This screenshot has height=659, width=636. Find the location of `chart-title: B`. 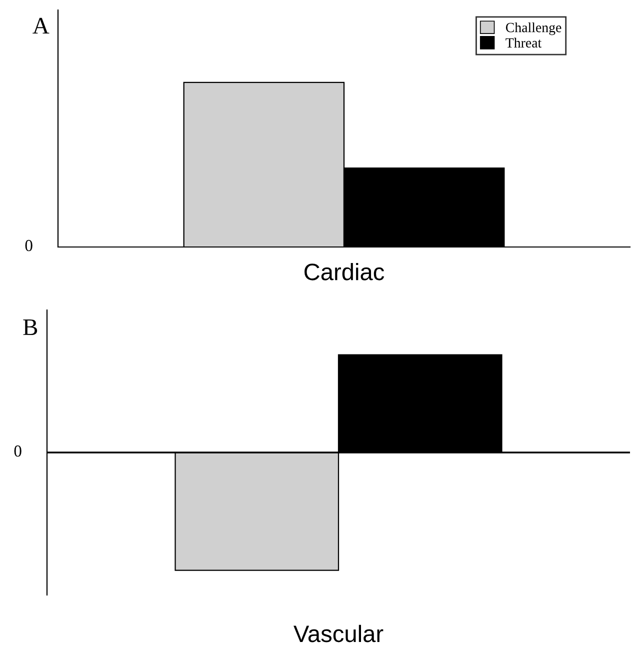

chart-title: B is located at coordinates (30, 327).